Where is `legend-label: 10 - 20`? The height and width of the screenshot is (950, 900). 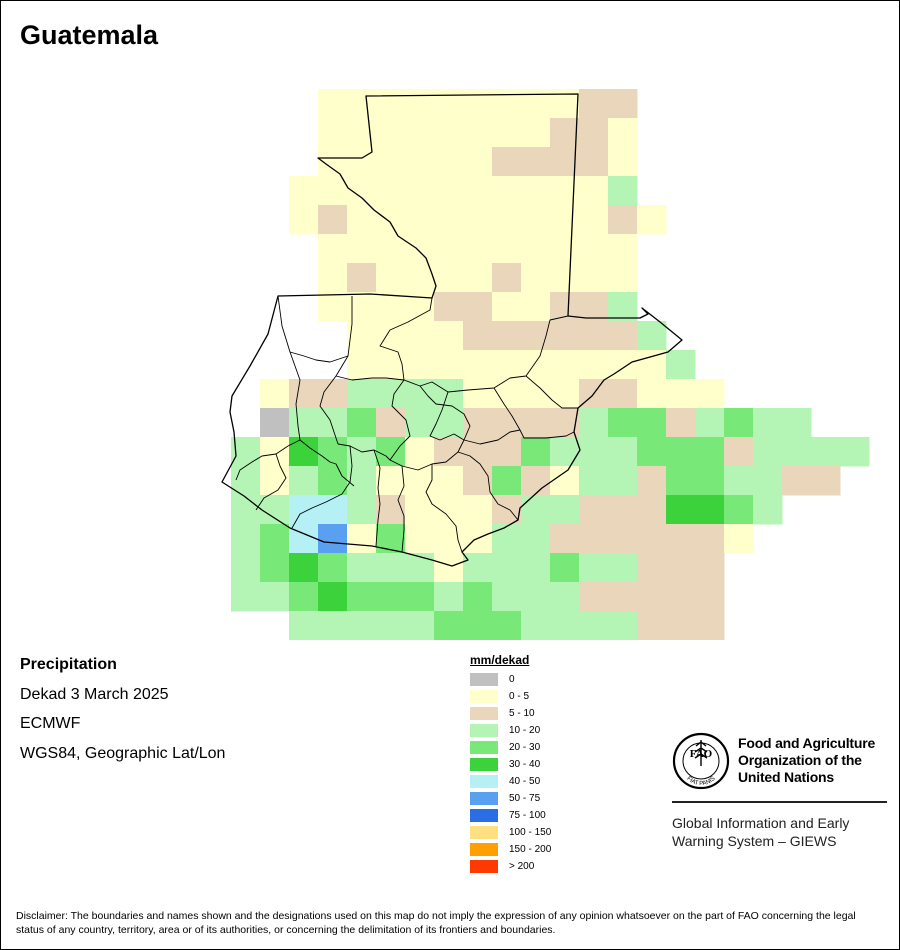 legend-label: 10 - 20 is located at coordinates (525, 730).